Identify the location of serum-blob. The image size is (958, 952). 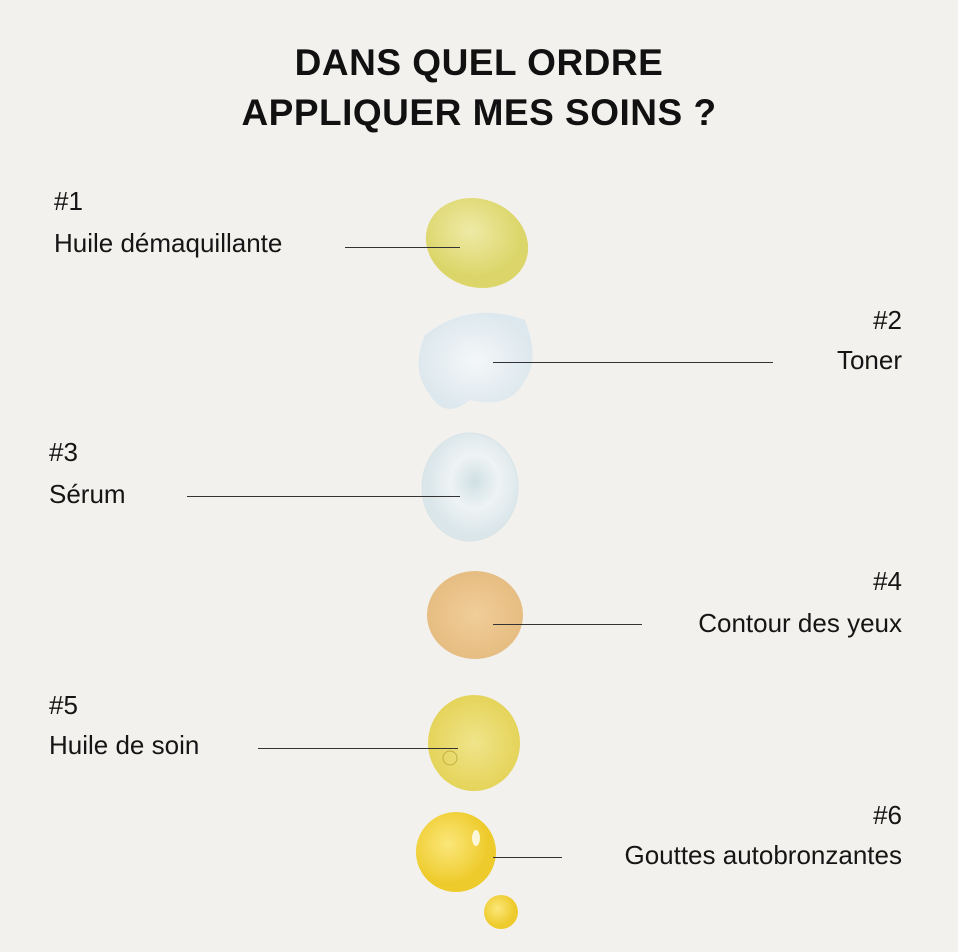
(470, 487).